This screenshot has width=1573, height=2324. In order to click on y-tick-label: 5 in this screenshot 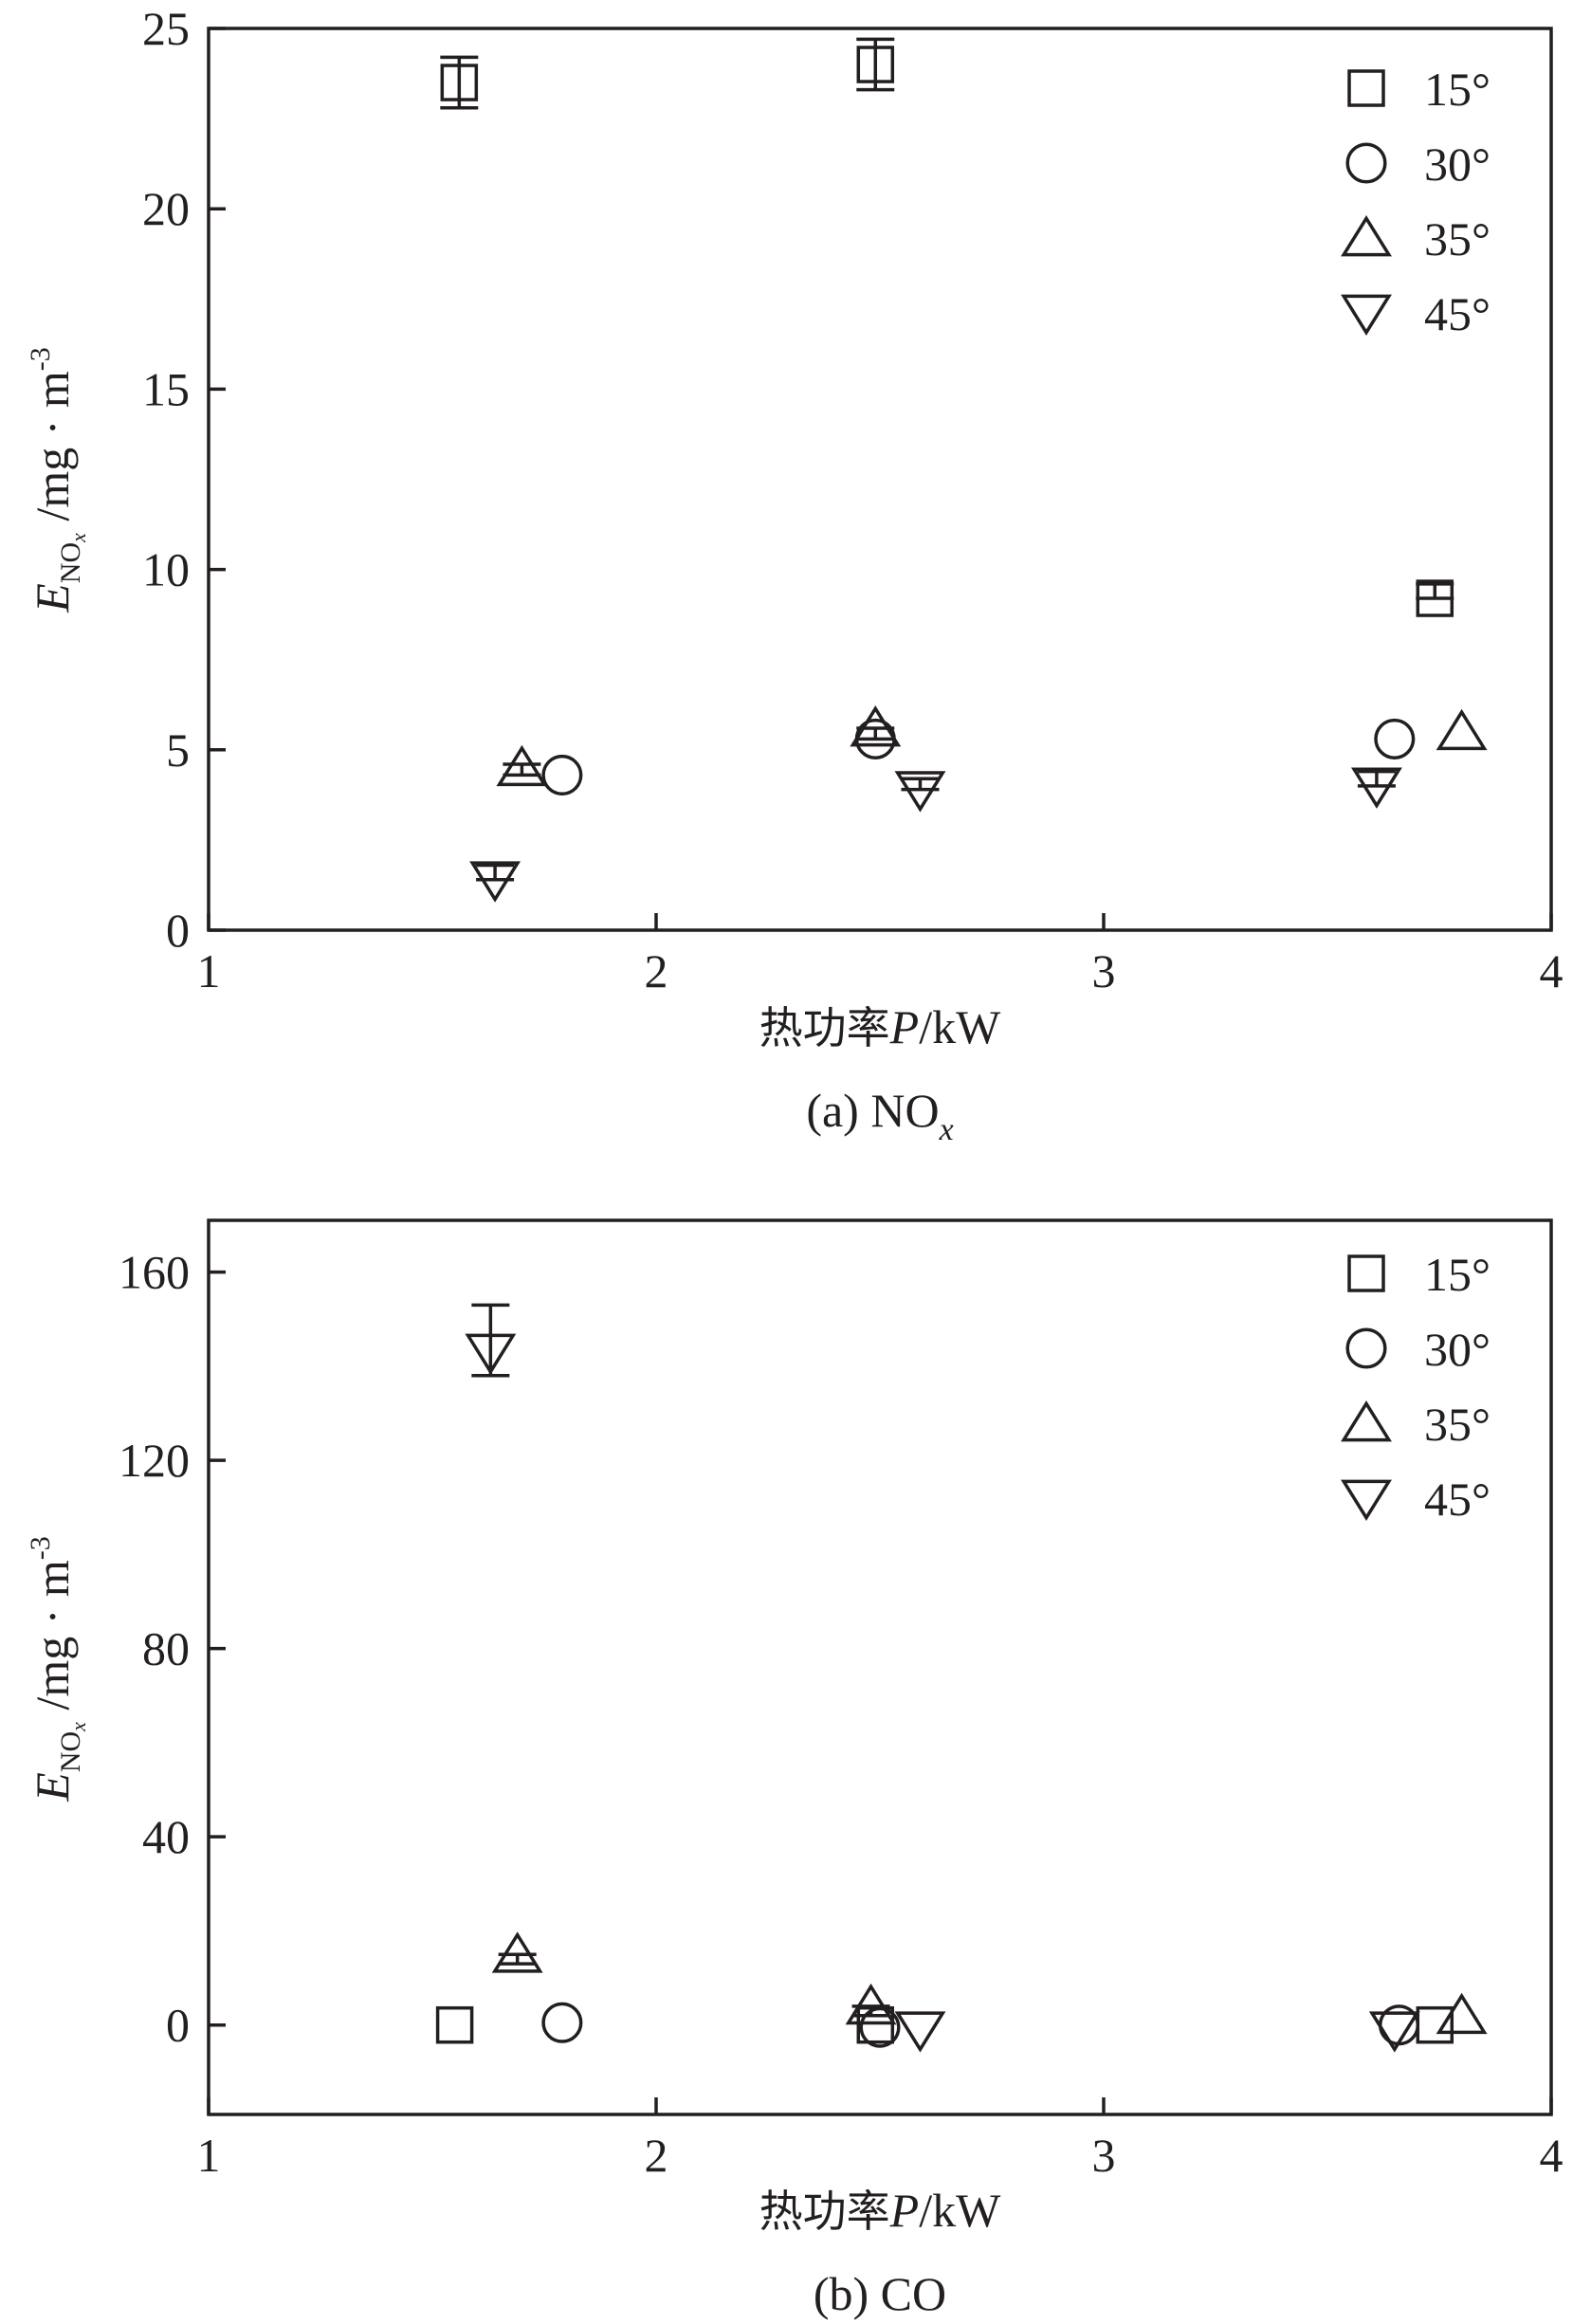, I will do `click(178, 750)`.